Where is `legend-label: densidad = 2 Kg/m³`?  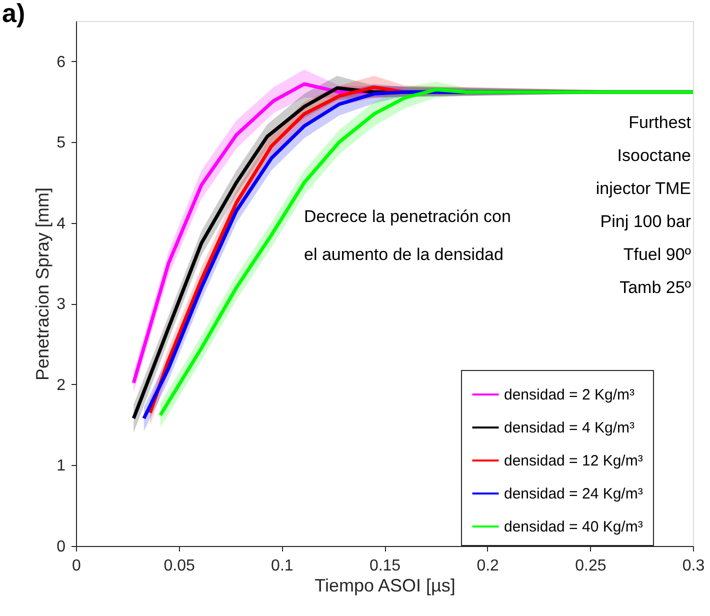 legend-label: densidad = 2 Kg/m³ is located at coordinates (569, 395).